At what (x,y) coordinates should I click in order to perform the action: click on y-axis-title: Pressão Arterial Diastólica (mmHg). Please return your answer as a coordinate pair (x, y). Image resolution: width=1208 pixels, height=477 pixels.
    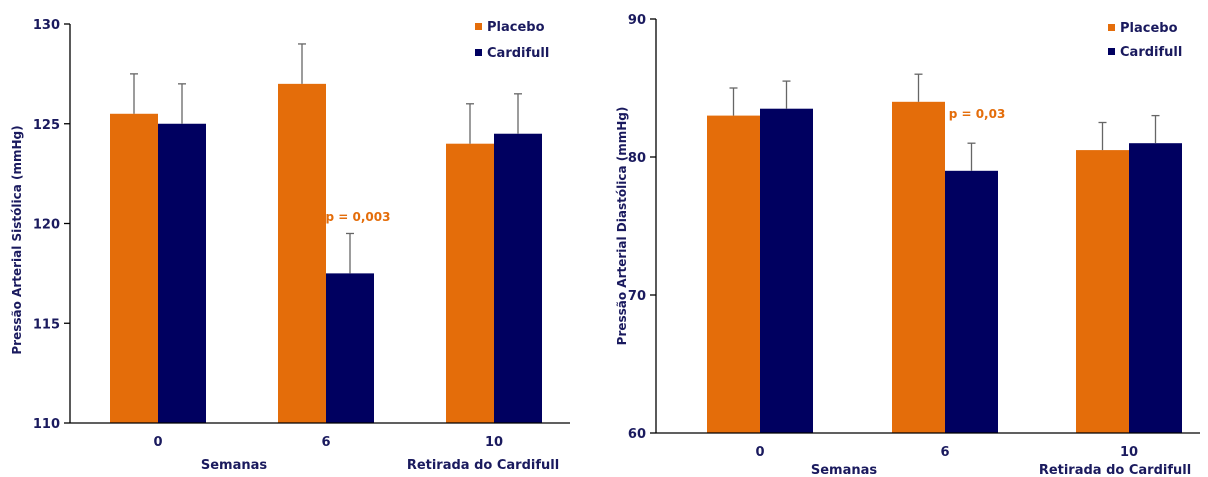
    Looking at the image, I should click on (622, 226).